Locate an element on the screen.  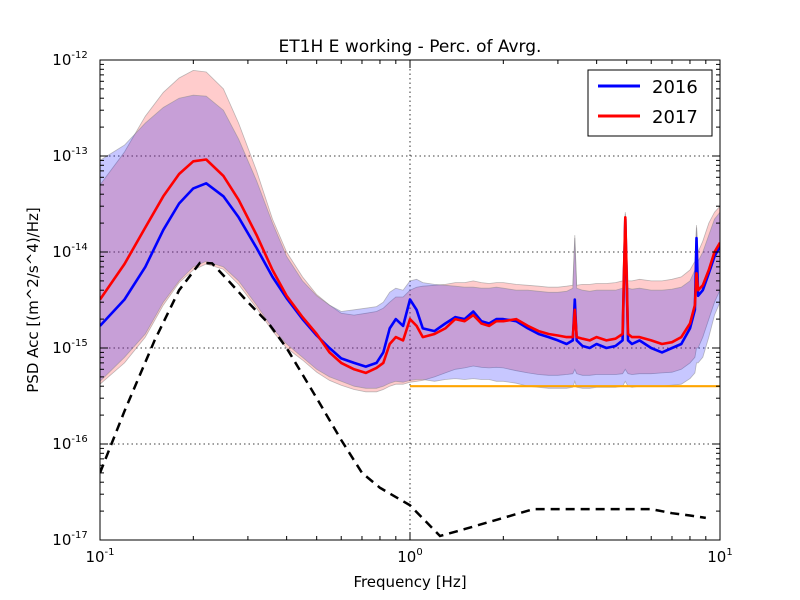
y-axis-label: PSD Acc [(m^2/s^4)/Hz] is located at coordinates (33, 299).